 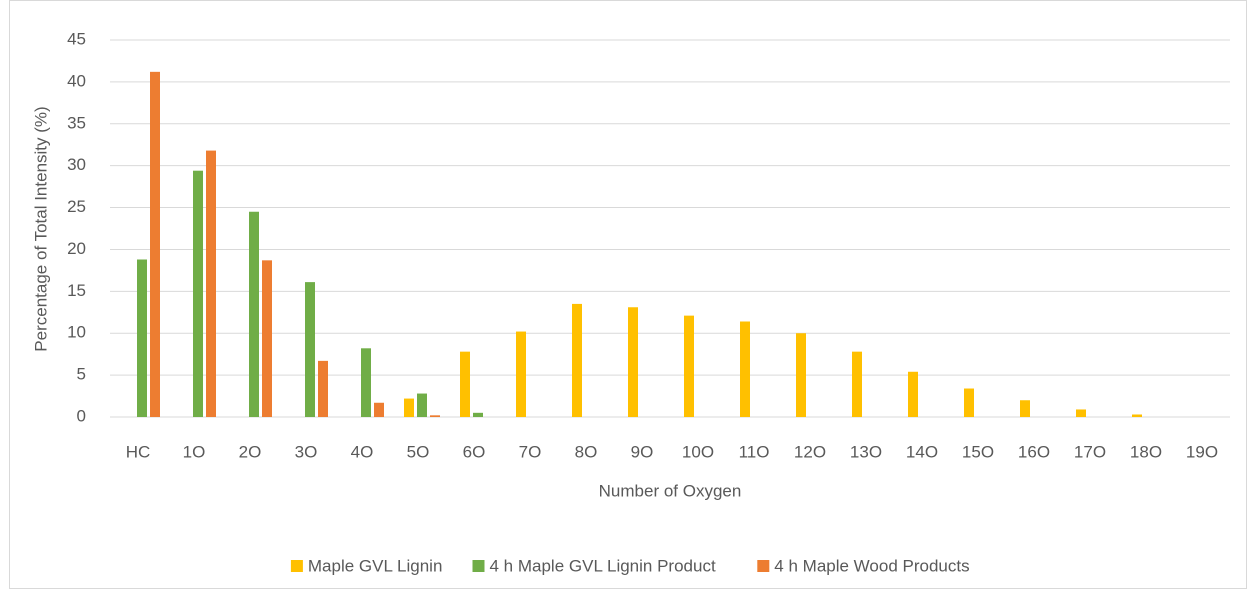 I want to click on x-tick-label: 11O, so click(x=754, y=451).